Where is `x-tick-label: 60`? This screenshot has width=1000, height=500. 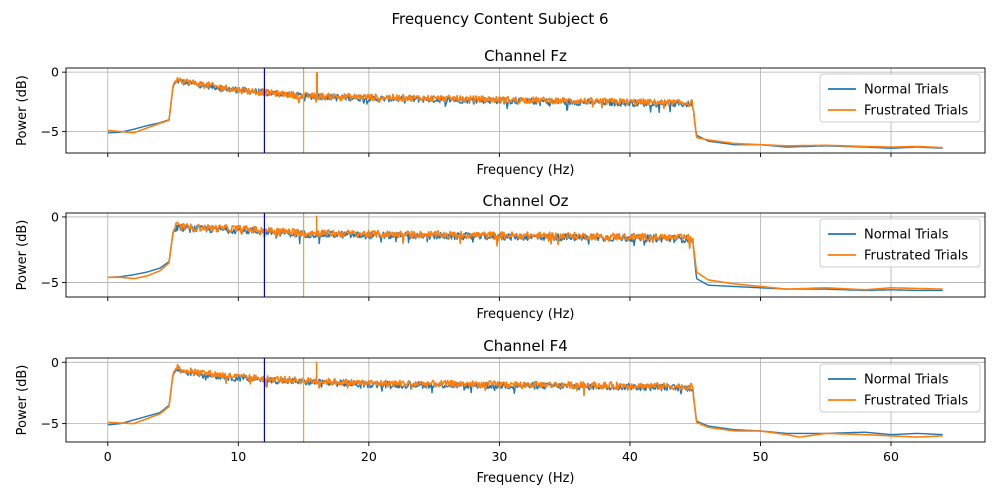
x-tick-label: 60 is located at coordinates (891, 456).